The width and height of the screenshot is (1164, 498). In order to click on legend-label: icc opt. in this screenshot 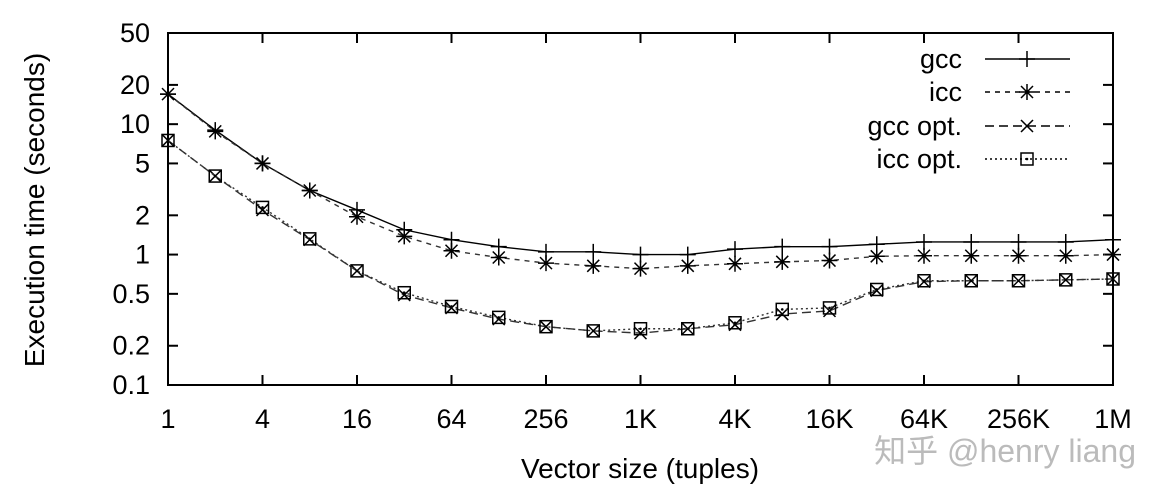, I will do `click(919, 159)`.